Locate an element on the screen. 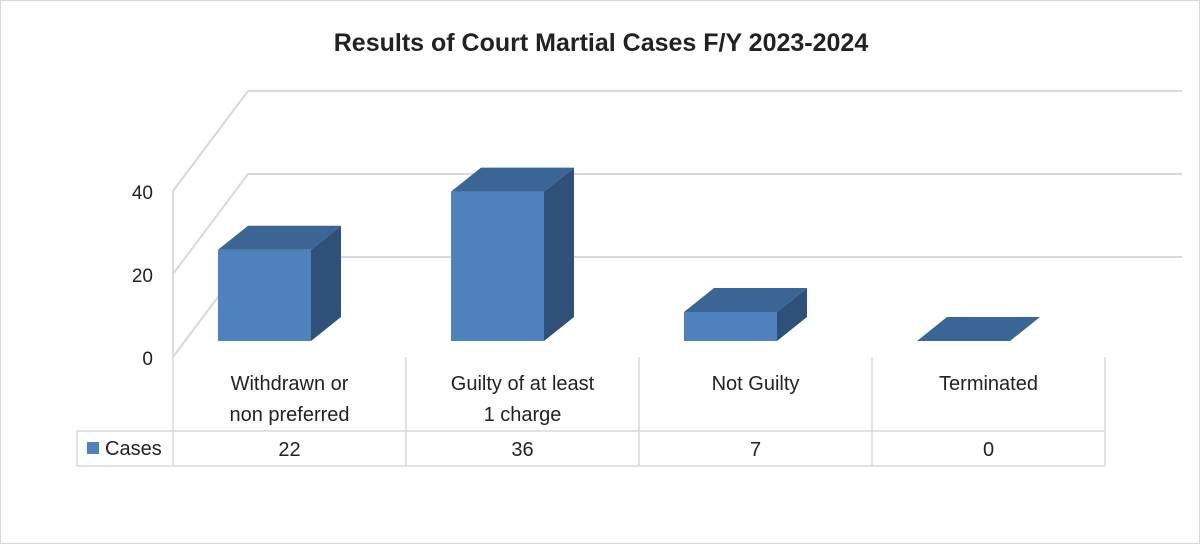 Image resolution: width=1200 pixels, height=548 pixels. y-axis-ticks: 0 20 40 is located at coordinates (142, 276).